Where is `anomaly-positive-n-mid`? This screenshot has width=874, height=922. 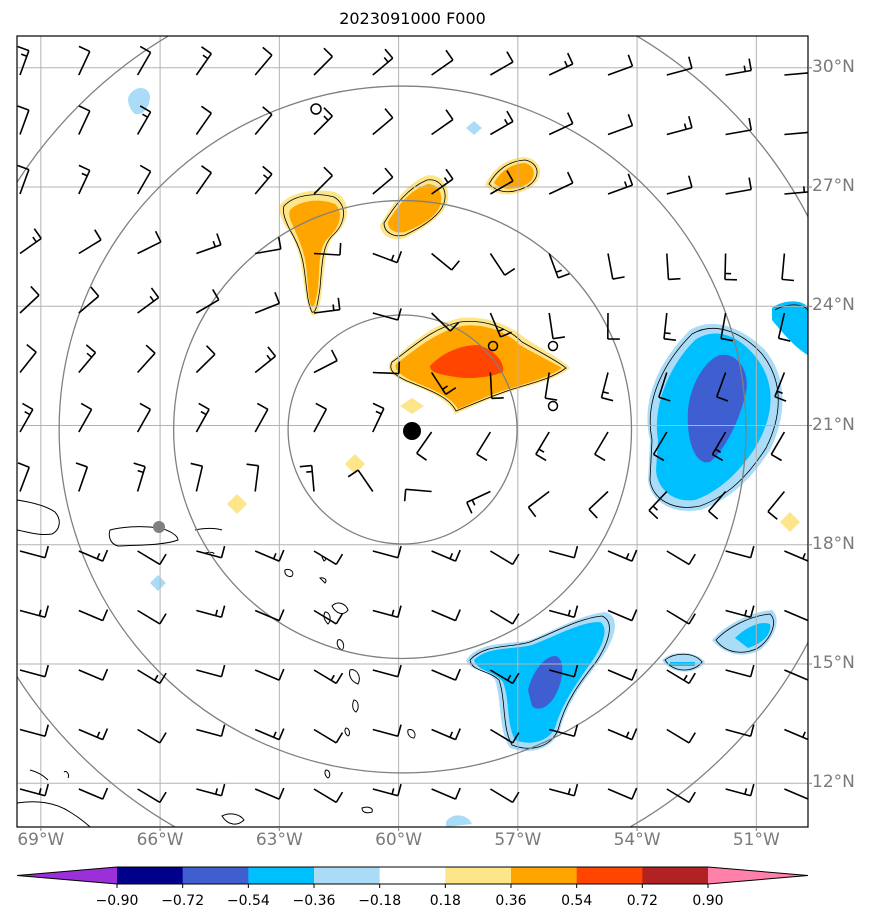
anomaly-positive-n-mid is located at coordinates (514, 176).